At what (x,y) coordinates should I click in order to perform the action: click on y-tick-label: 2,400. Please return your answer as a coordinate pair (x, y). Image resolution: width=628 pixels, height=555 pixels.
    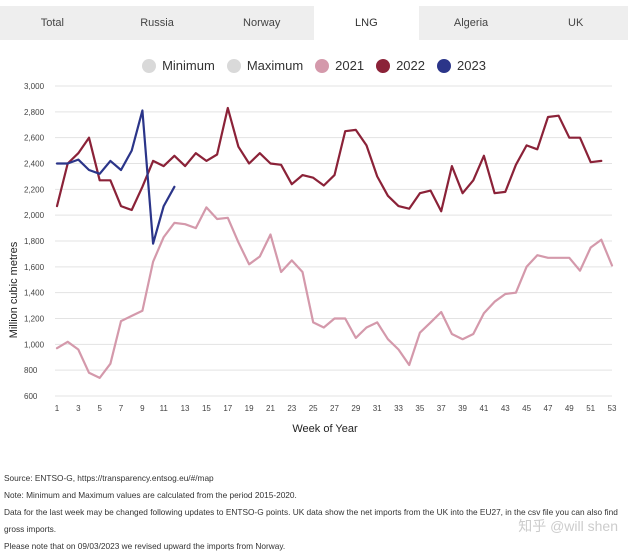
    Looking at the image, I should click on (34, 164).